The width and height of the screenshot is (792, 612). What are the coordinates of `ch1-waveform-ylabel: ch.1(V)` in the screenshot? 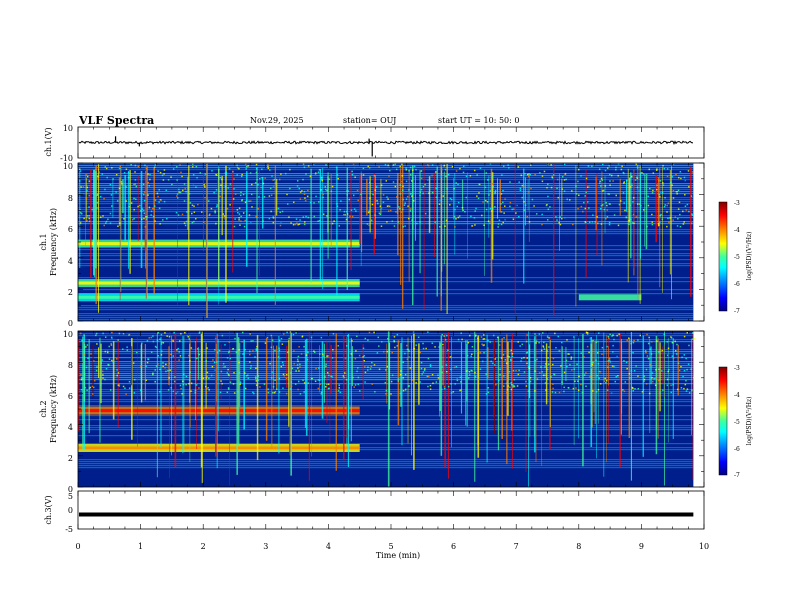 It's located at (48, 141).